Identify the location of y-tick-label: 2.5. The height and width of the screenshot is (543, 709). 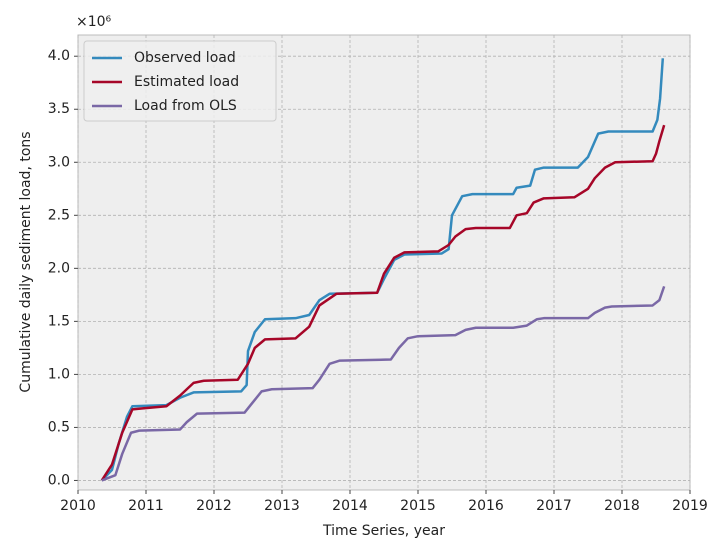
(59, 215).